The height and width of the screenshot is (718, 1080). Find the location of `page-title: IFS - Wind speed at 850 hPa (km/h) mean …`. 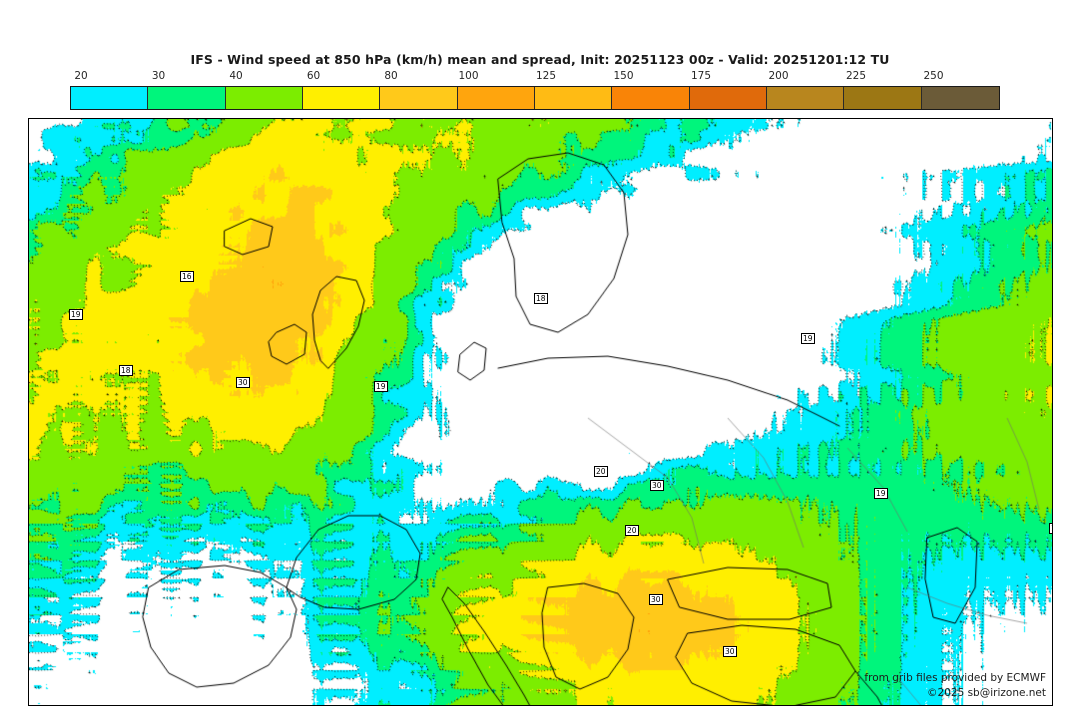

page-title: IFS - Wind speed at 850 hPa (km/h) mean … is located at coordinates (540, 59).